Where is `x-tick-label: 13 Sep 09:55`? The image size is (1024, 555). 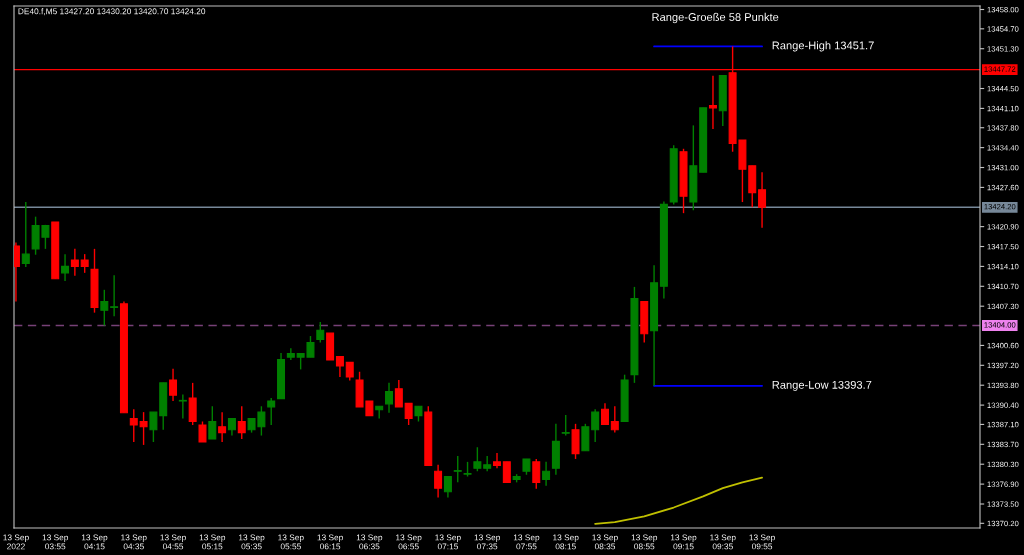 x-tick-label: 13 Sep 09:55 is located at coordinates (762, 542).